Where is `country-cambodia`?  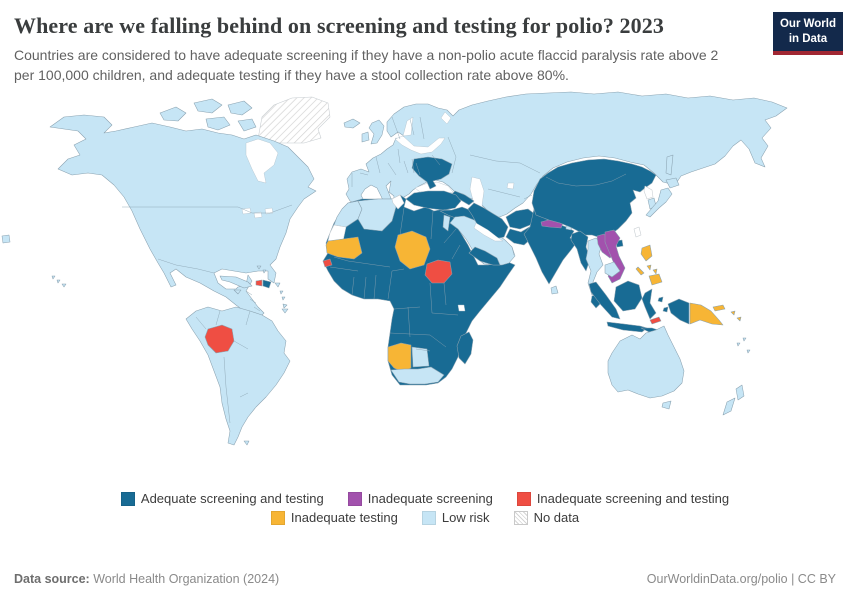 country-cambodia is located at coordinates (612, 269).